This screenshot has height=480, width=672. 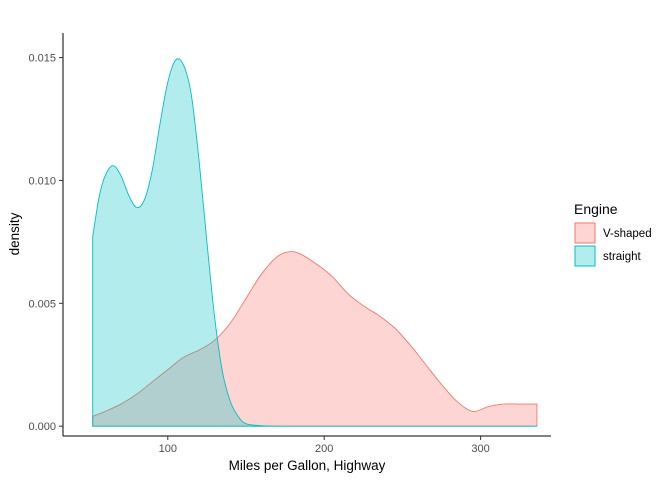 What do you see at coordinates (585, 256) in the screenshot?
I see `legend-key-straight` at bounding box center [585, 256].